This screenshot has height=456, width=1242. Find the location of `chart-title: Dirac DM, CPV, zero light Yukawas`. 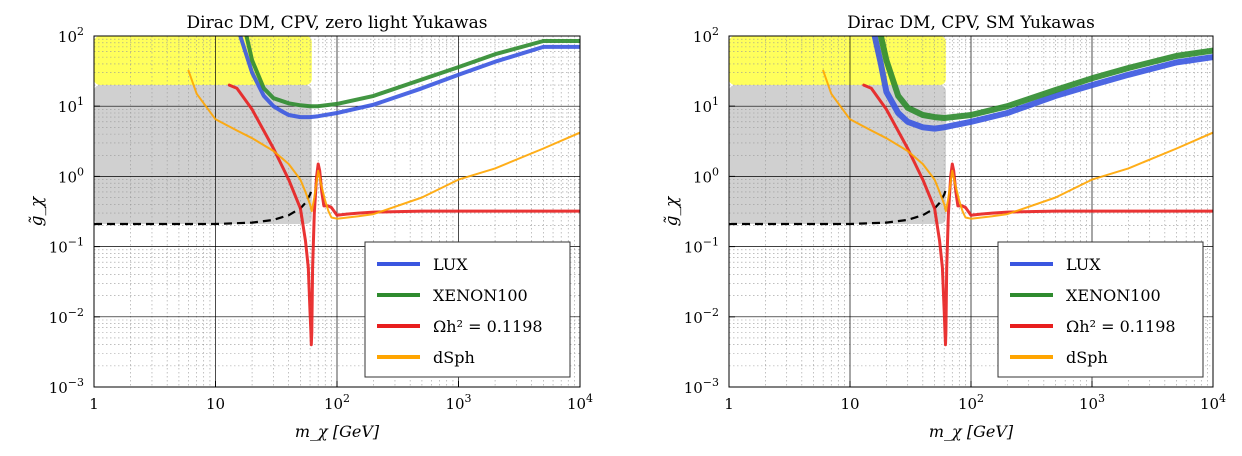

chart-title: Dirac DM, CPV, zero light Yukawas is located at coordinates (337, 23).